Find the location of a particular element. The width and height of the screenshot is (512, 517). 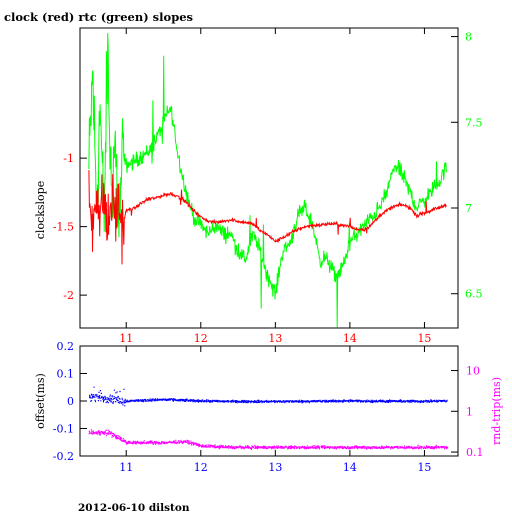

top-right-y-tick-label: 6.5 is located at coordinates (474, 294).